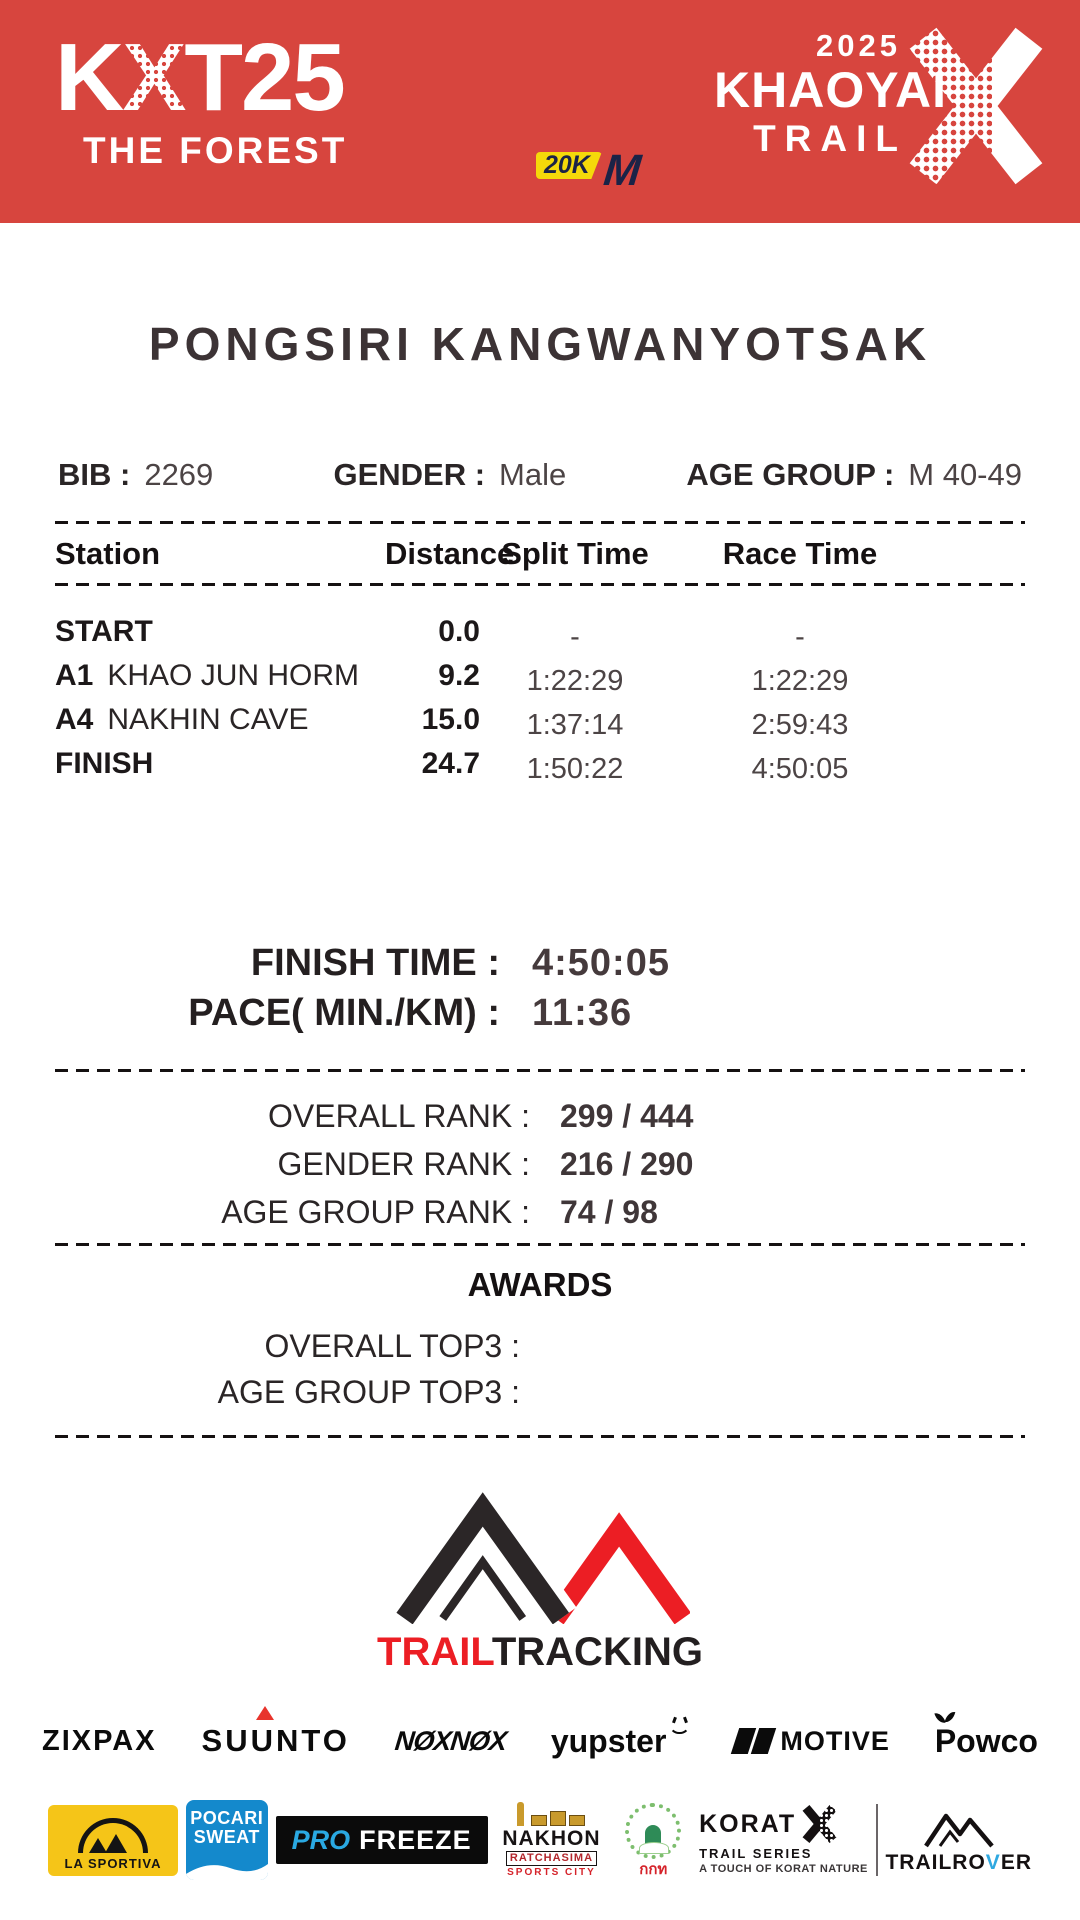 This screenshot has width=1080, height=1920. I want to click on korat-top: KORAT, so click(783, 1824).